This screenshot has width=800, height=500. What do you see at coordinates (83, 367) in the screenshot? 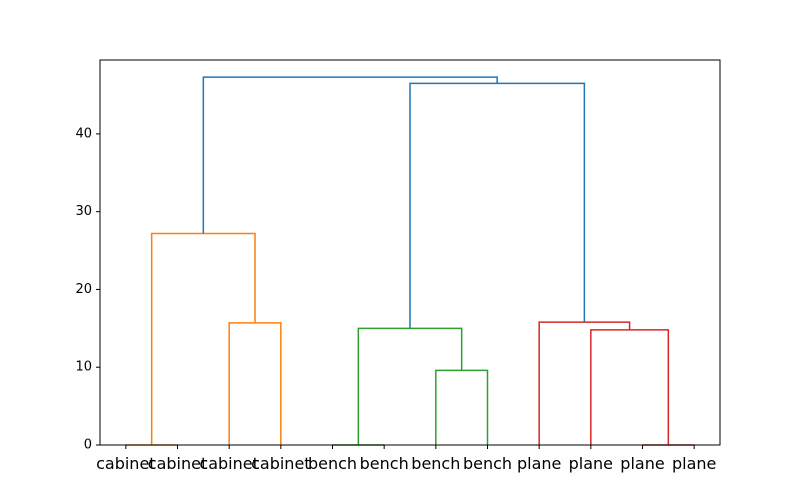
I see `y-tick-label: 10` at bounding box center [83, 367].